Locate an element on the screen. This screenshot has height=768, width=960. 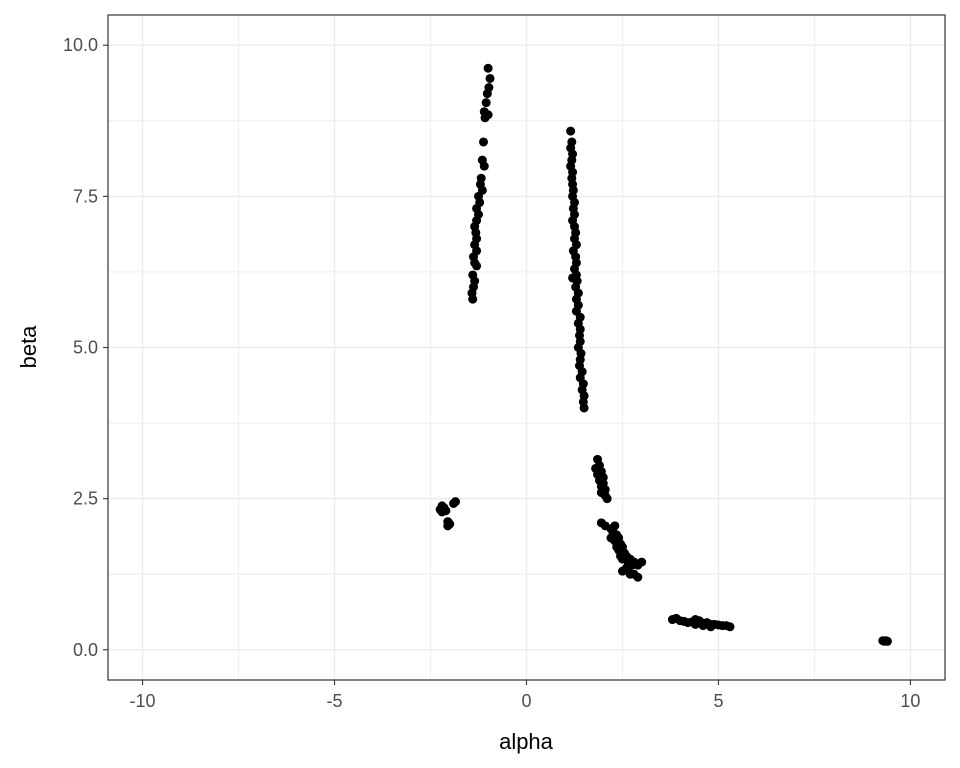
x-axis-ticks: -10 -5 0 5 10 is located at coordinates (525, 695).